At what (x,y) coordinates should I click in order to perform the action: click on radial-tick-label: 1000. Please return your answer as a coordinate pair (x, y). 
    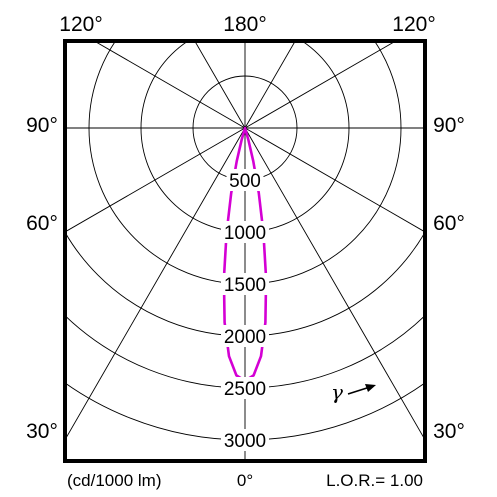
    Looking at the image, I should click on (245, 233).